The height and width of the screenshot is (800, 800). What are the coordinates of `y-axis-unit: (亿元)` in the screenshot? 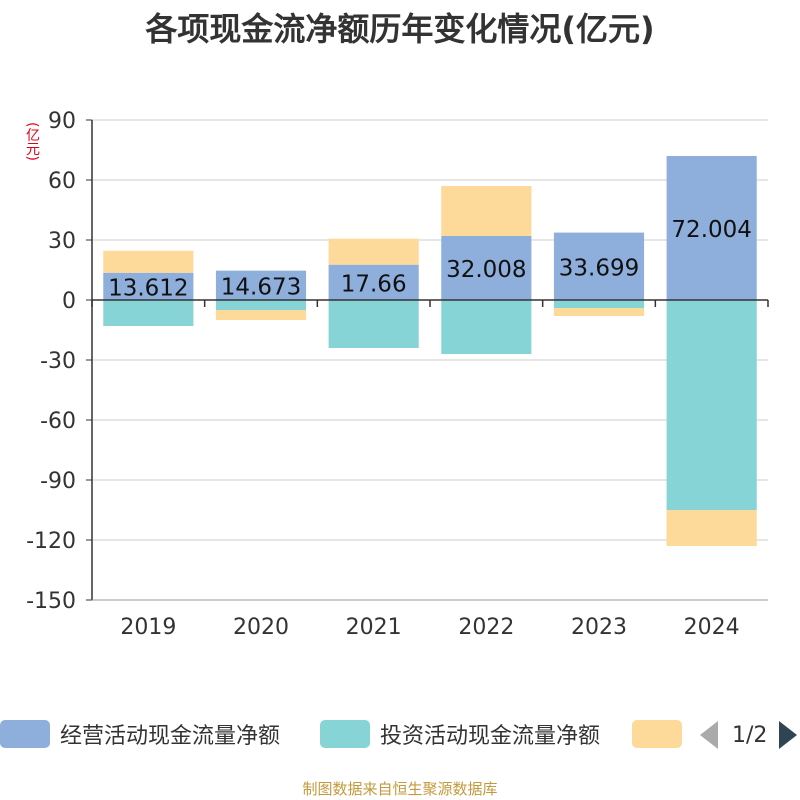 It's located at (32, 141).